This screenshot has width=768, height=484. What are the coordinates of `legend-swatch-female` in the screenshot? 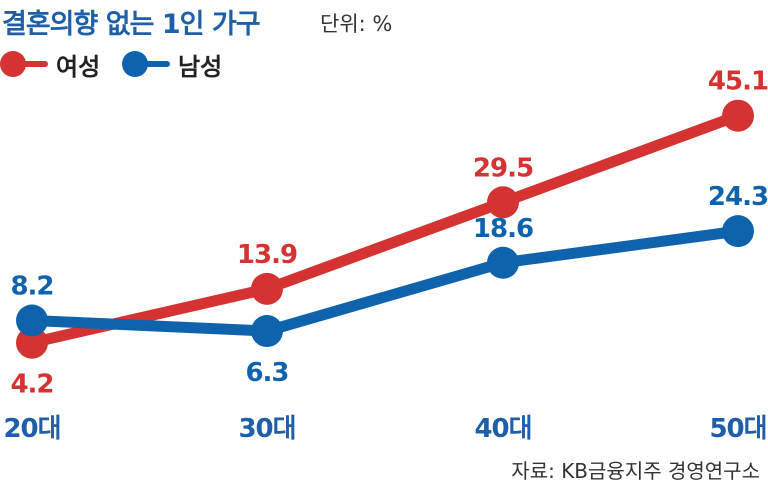 It's located at (25, 64).